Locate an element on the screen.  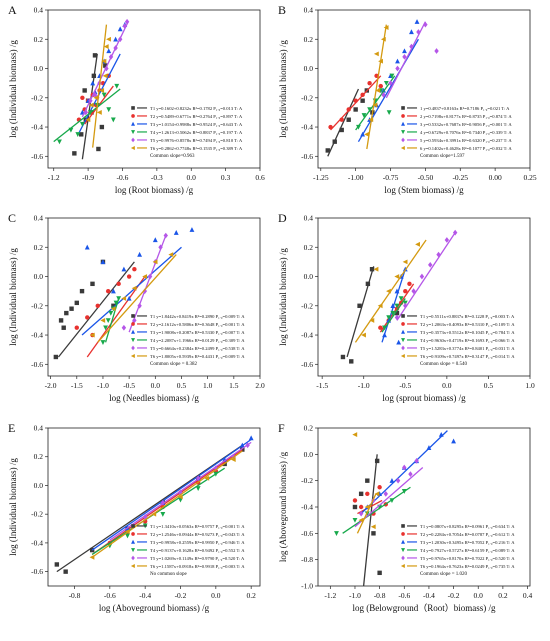
x-tick-label: 0.0 is located at coordinates (447, 385).